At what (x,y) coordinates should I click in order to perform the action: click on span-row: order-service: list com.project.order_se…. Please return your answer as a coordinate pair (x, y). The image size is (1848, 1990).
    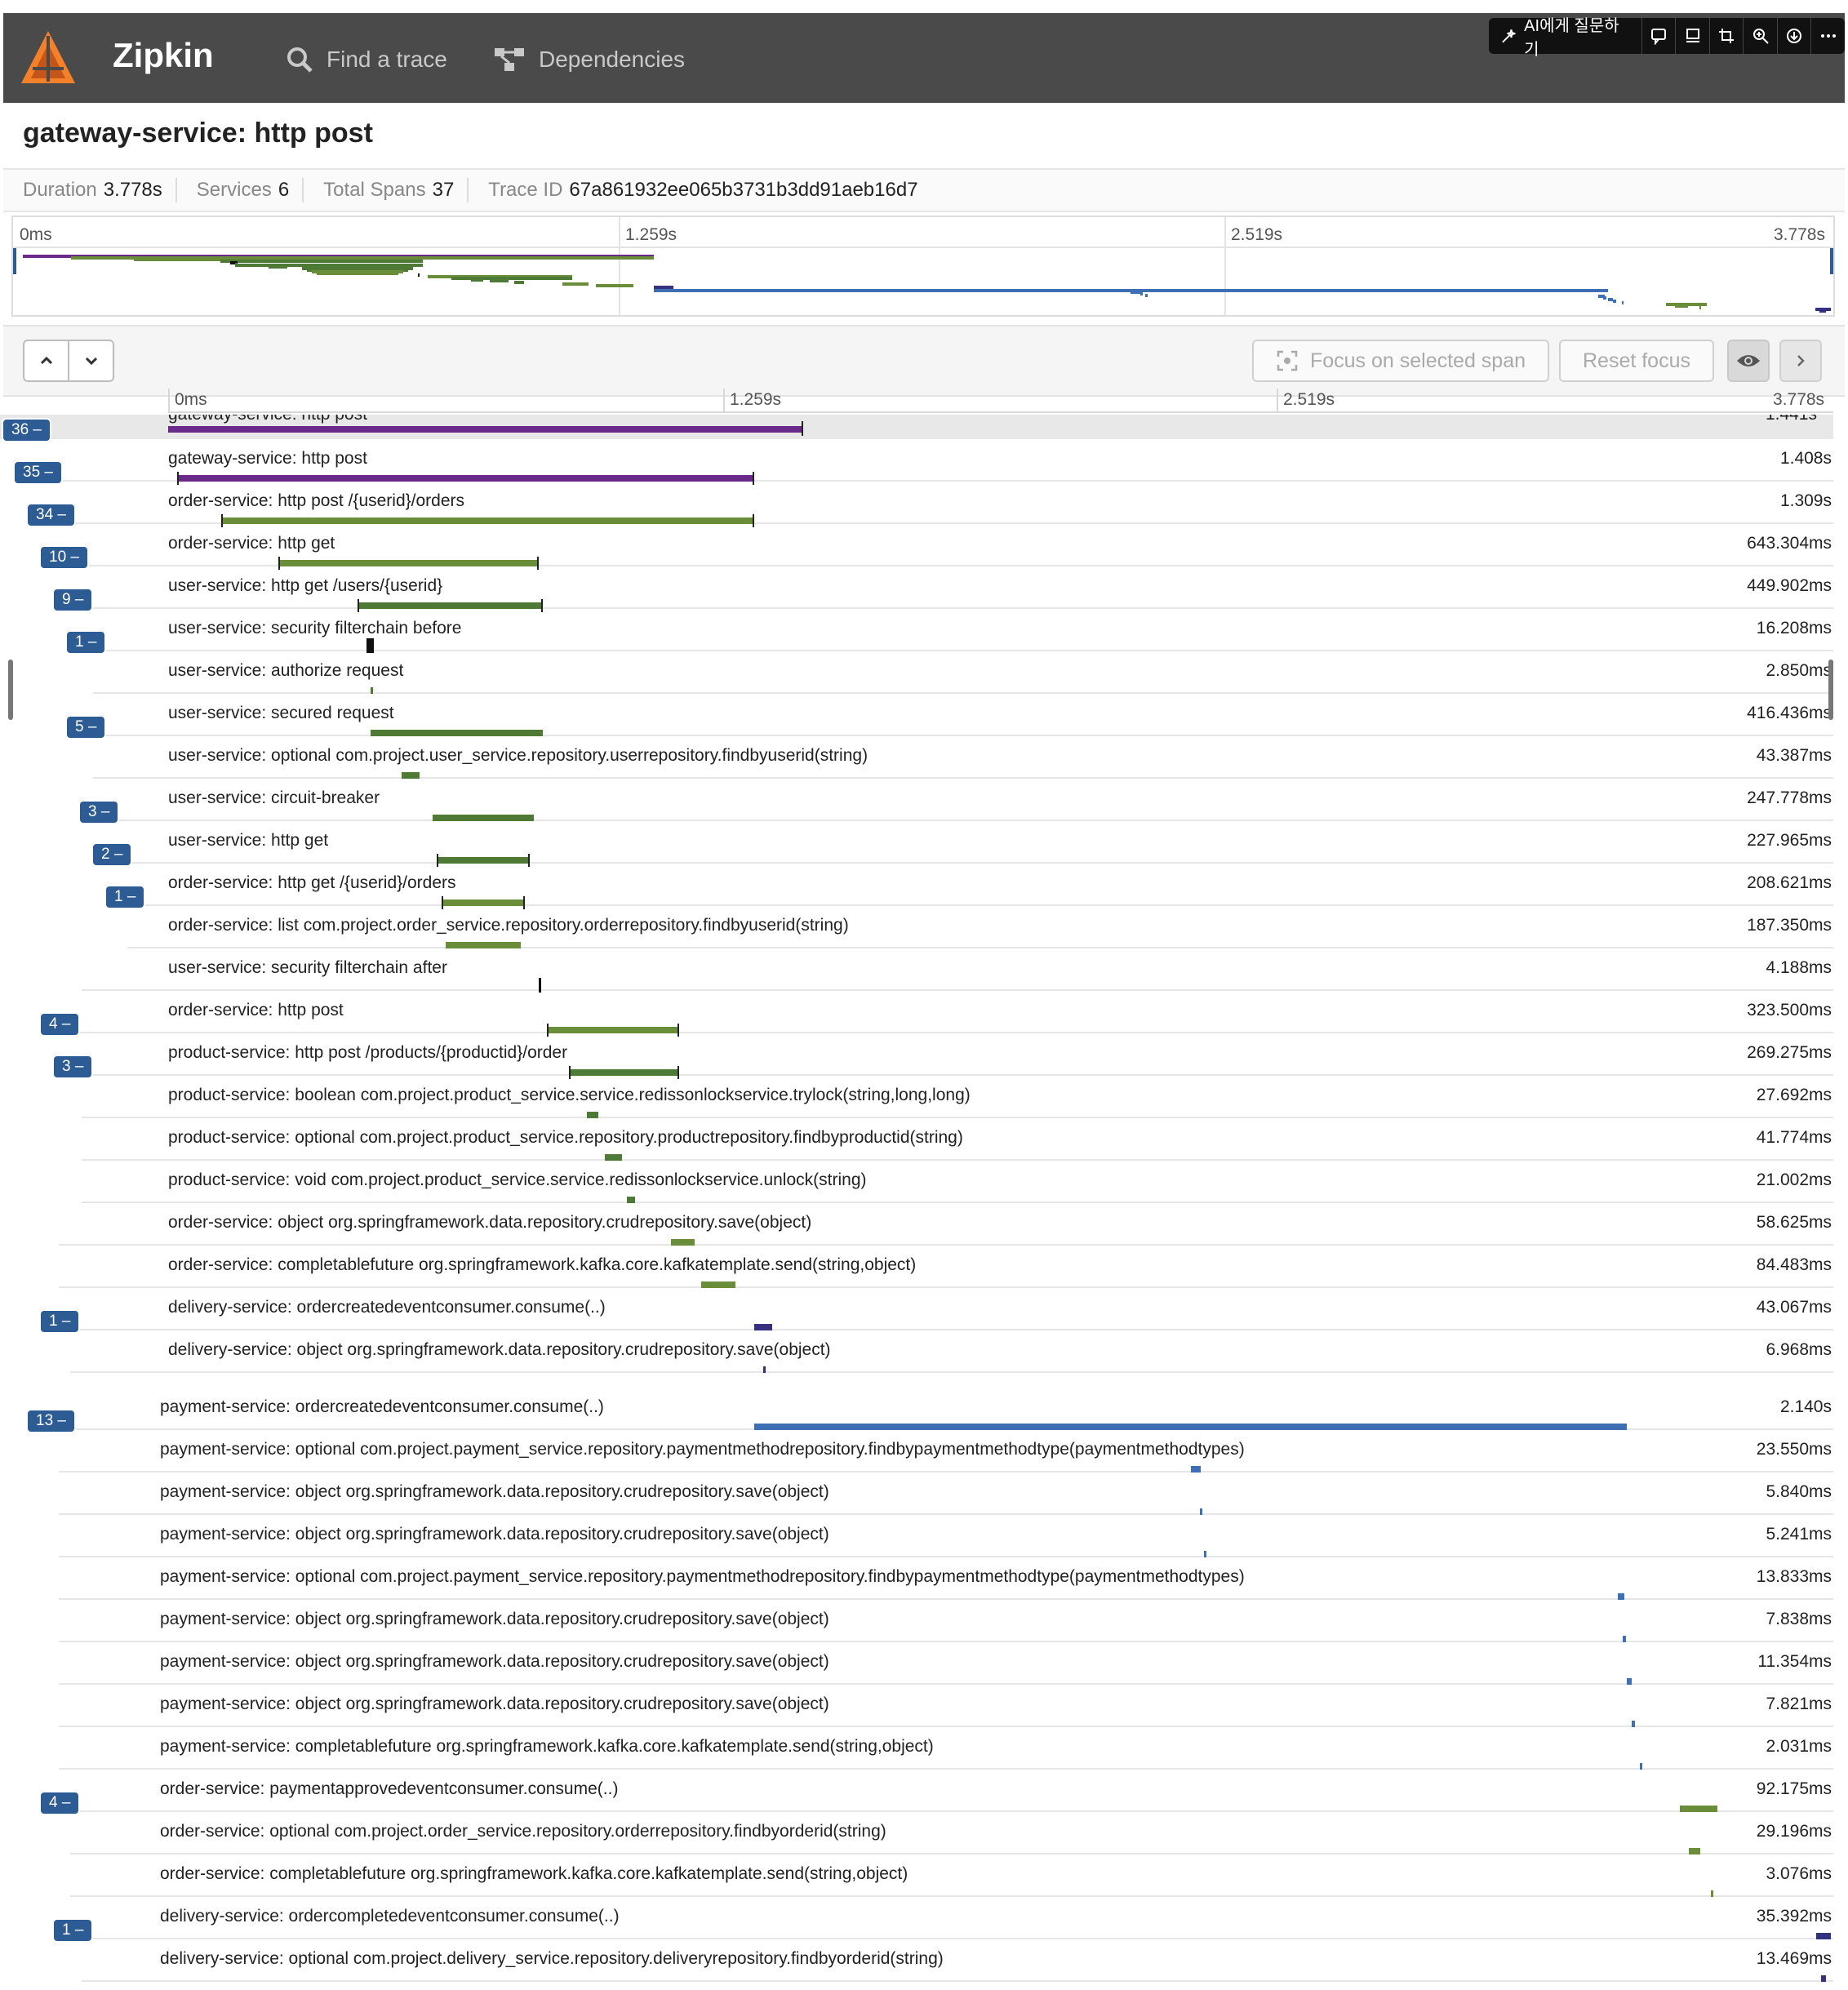
    Looking at the image, I should click on (924, 927).